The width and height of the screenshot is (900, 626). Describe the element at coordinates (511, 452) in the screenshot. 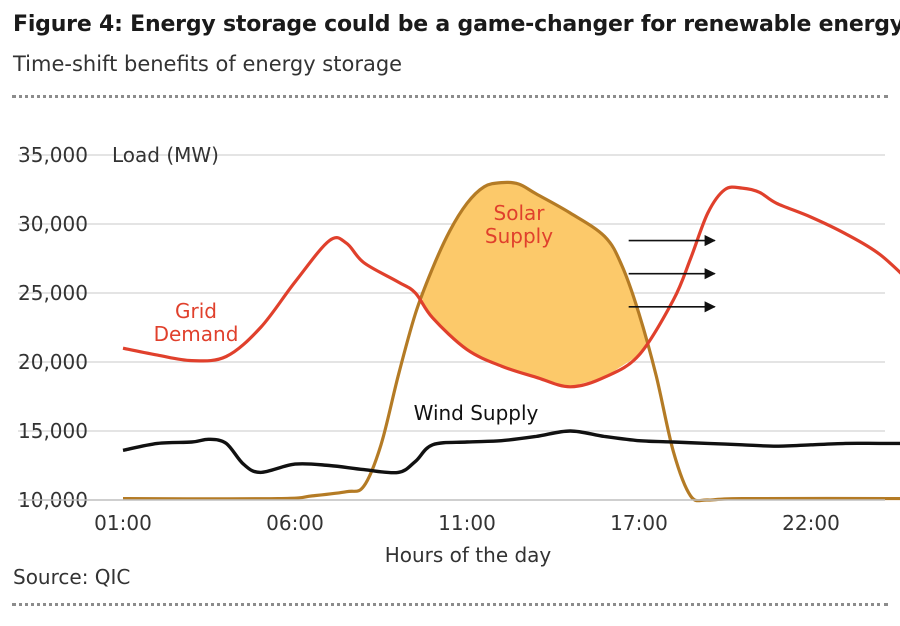

I see `wind-supply-line` at that location.